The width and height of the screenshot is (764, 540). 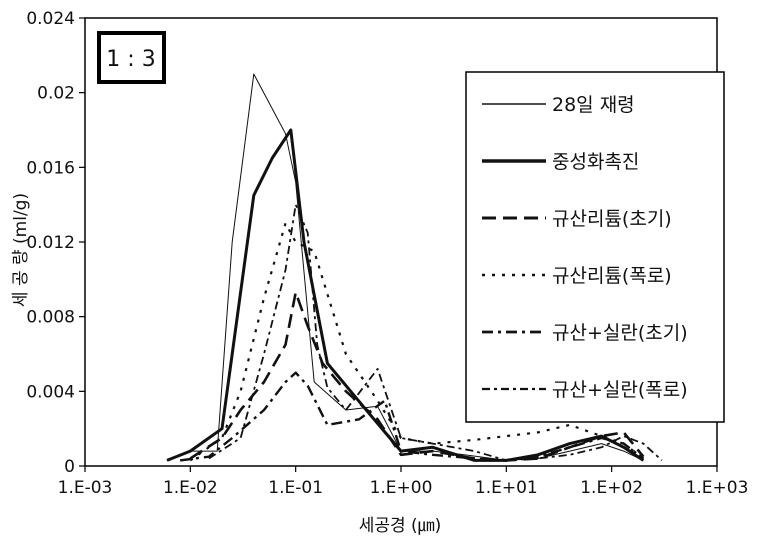 I want to click on y-ticks: 0 0.004 0.008 0.012 0.016 0.02 0.024, so click(x=55, y=243).